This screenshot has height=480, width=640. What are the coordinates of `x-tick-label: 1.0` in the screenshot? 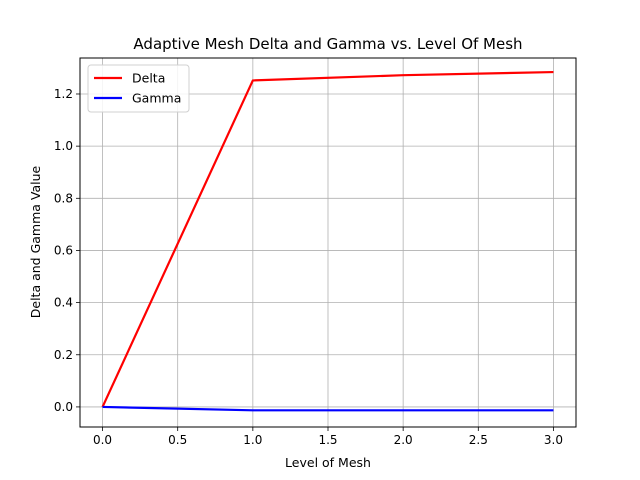 It's located at (252, 440).